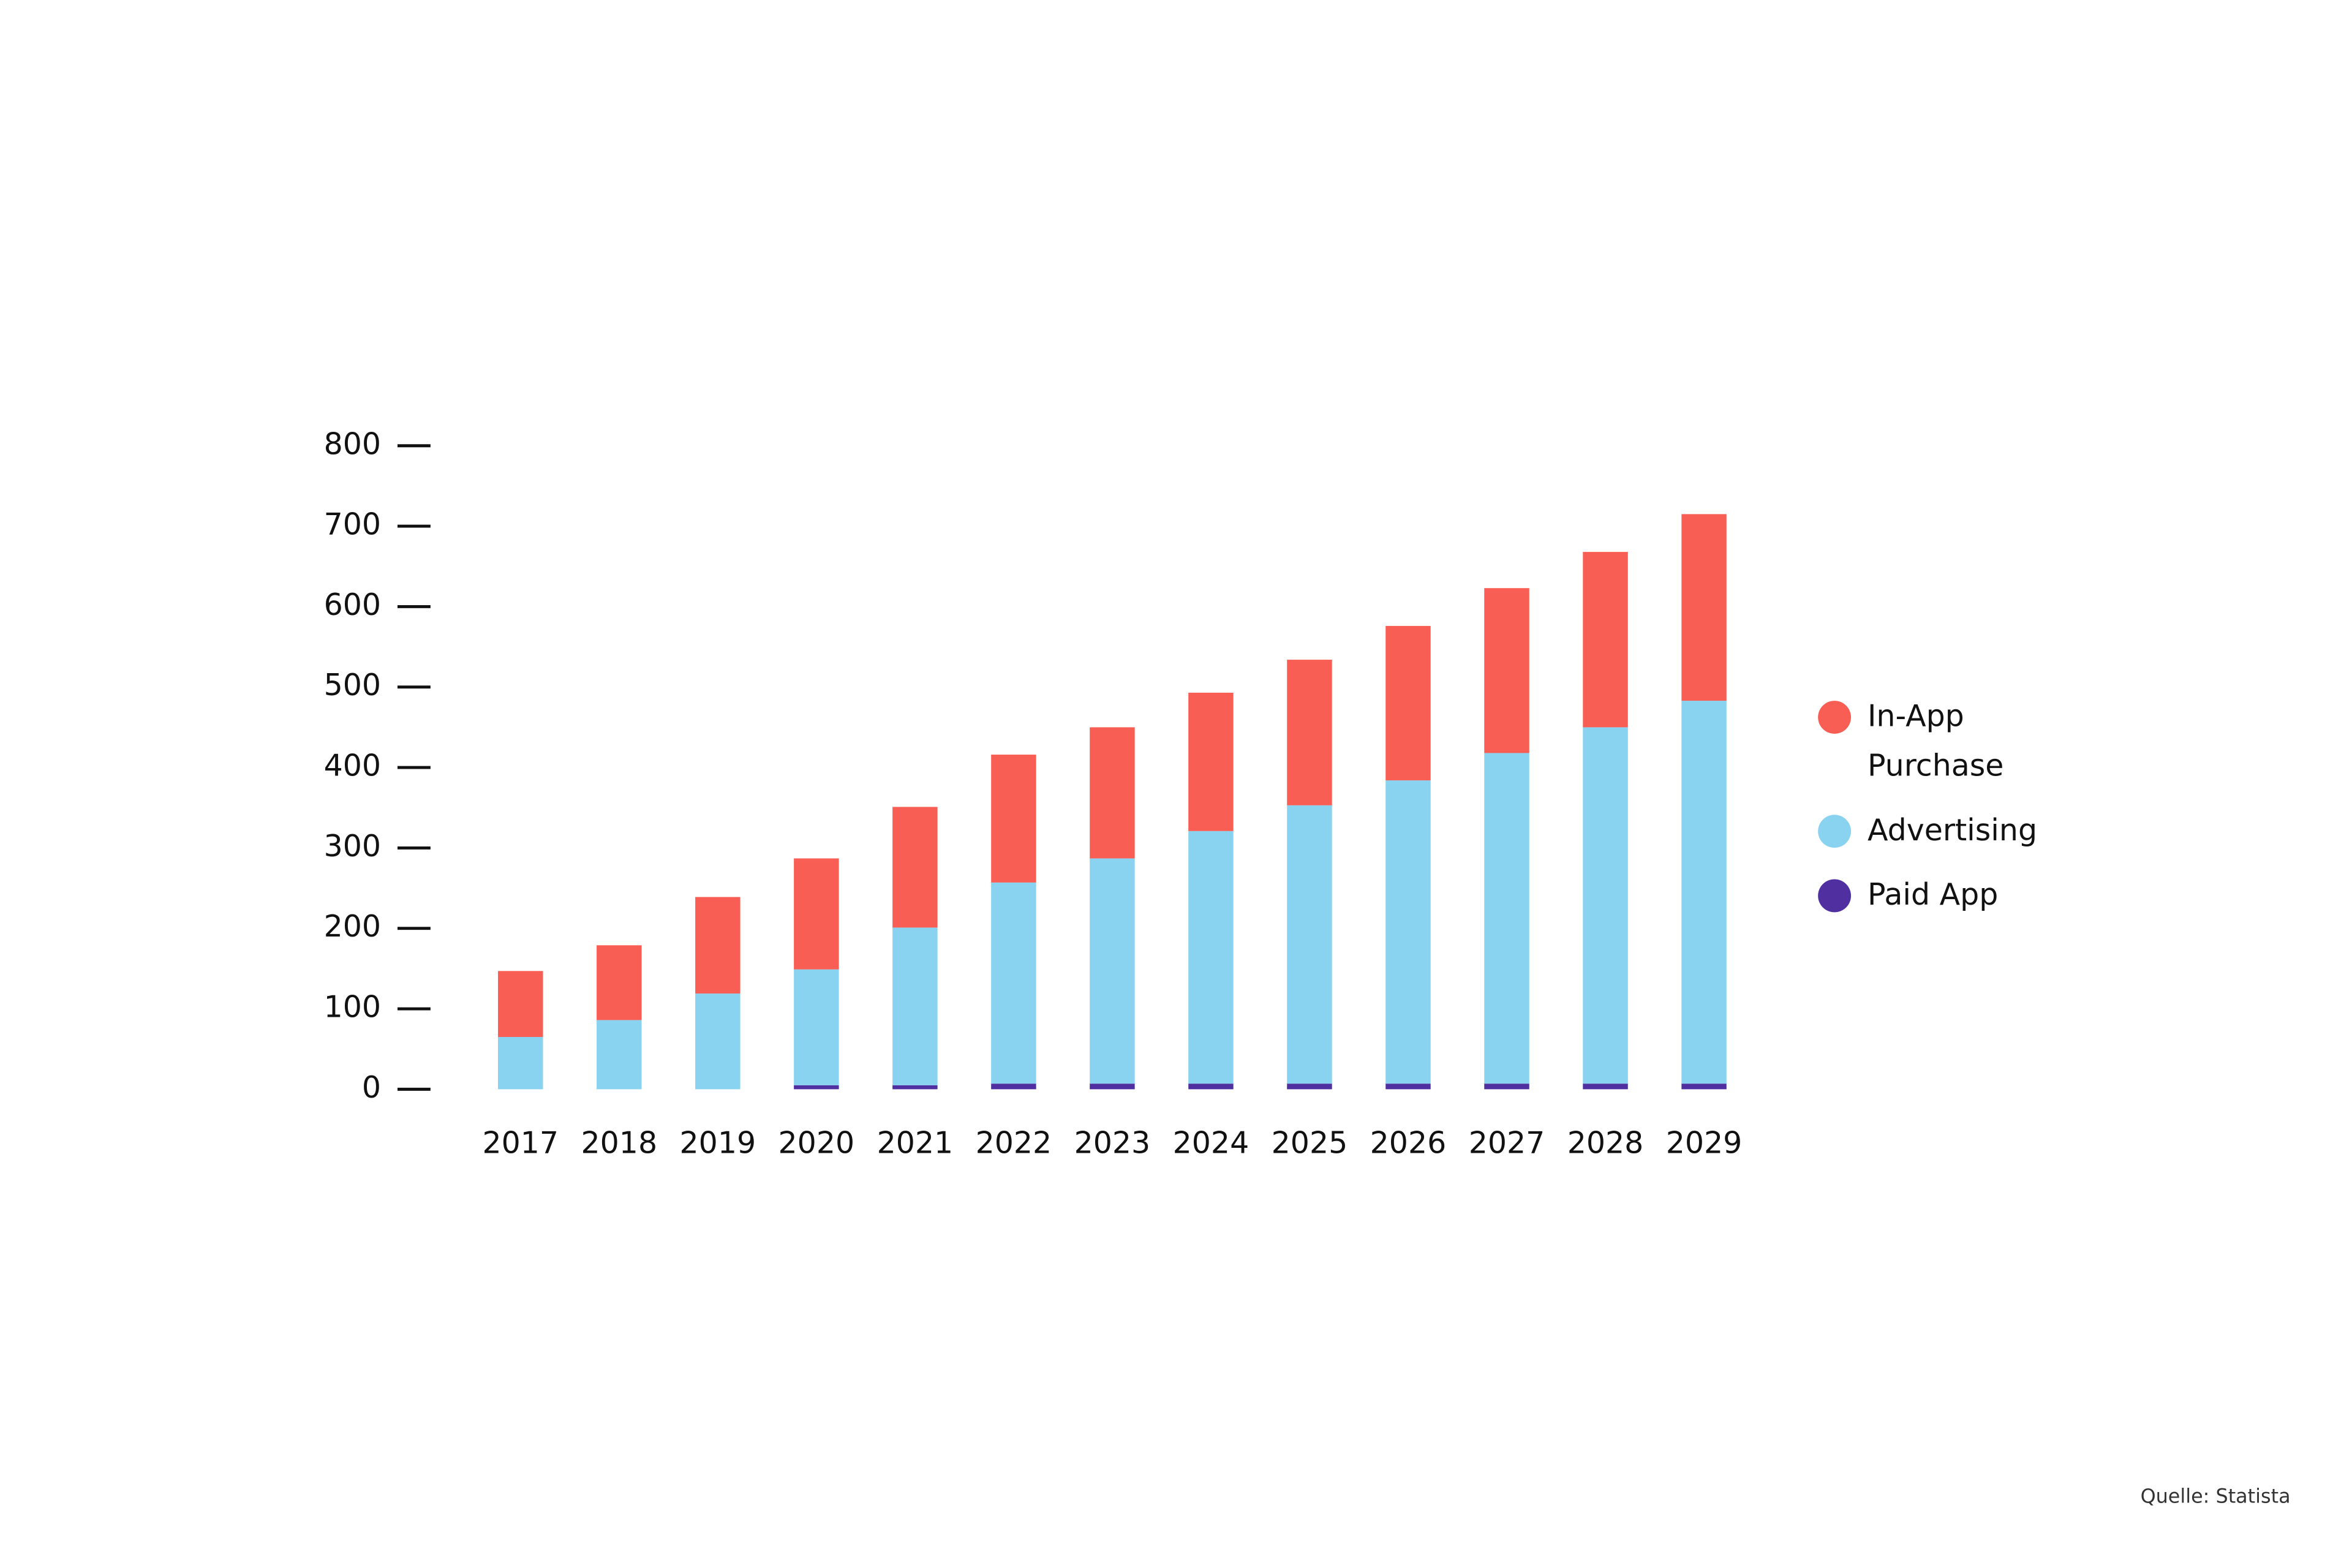 This screenshot has height=1568, width=2352. Describe the element at coordinates (1606, 1142) in the screenshot. I see `x-tick-label: 2028` at that location.